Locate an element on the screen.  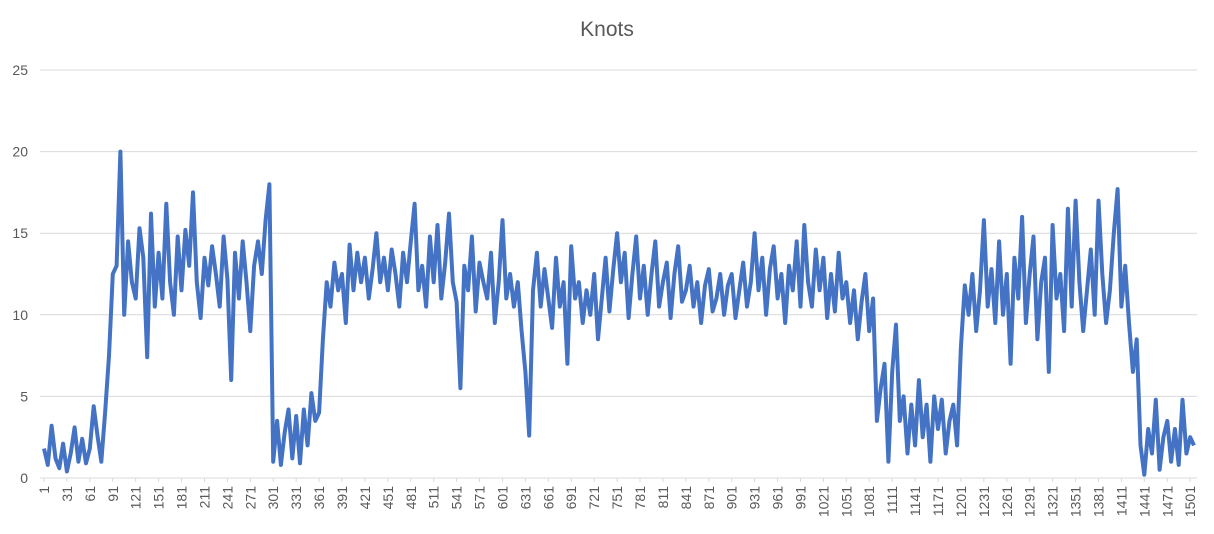
x-tick-label: 211 is located at coordinates (204, 497).